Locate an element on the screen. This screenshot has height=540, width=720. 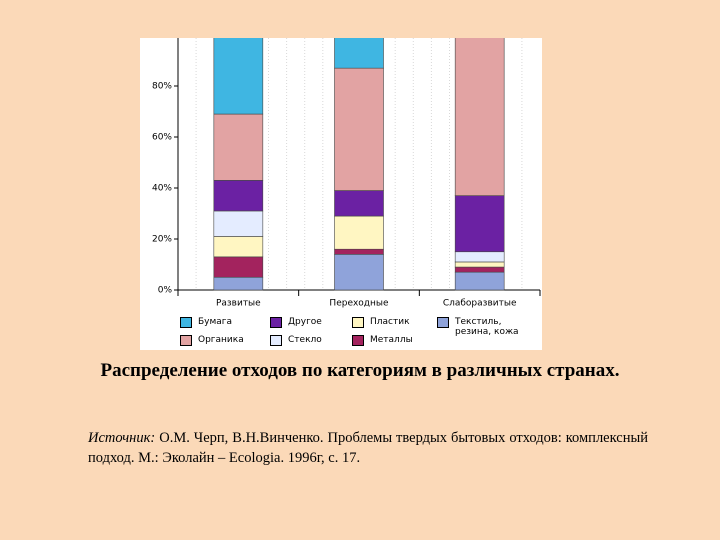
x-tick-label: Развитые is located at coordinates (238, 304).